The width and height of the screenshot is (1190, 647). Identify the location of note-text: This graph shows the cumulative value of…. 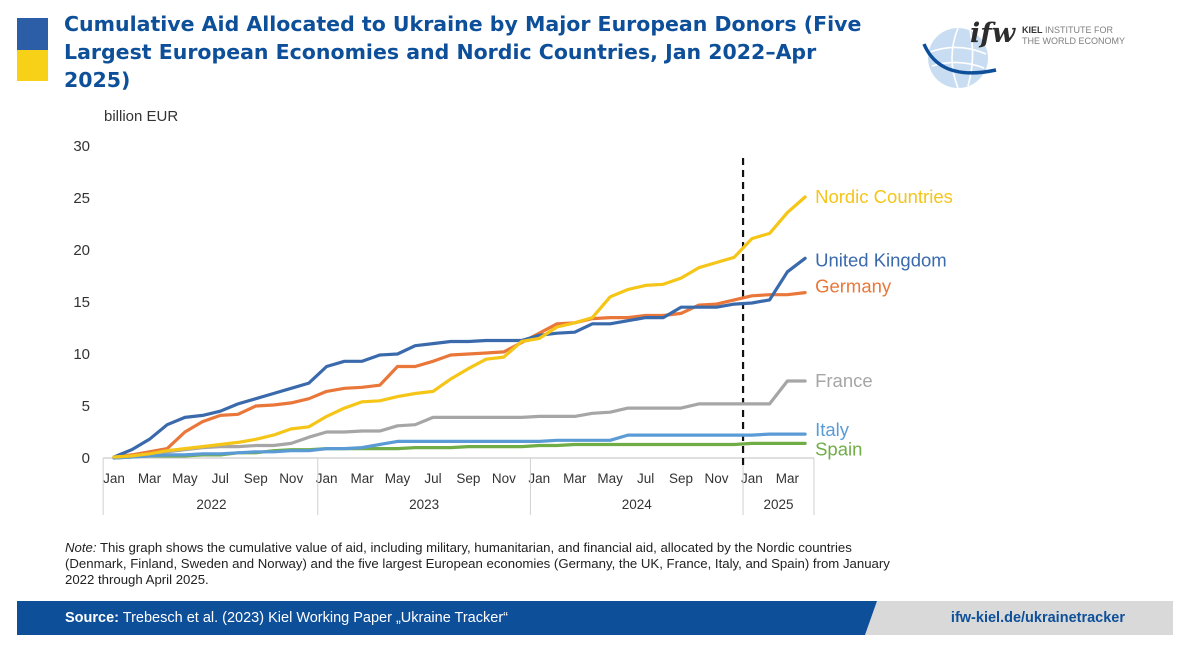
(477, 563).